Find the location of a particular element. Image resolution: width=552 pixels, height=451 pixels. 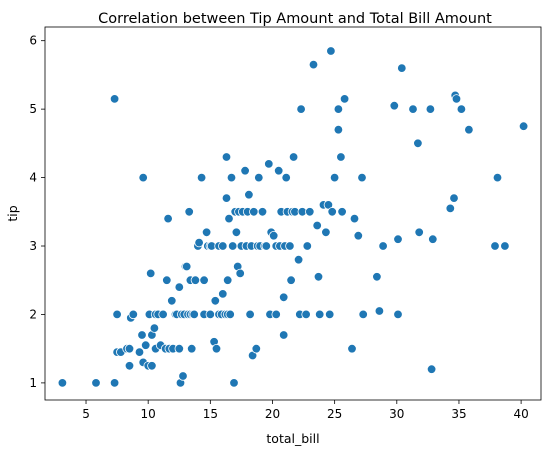

x-tick-label: 40 is located at coordinates (520, 414).